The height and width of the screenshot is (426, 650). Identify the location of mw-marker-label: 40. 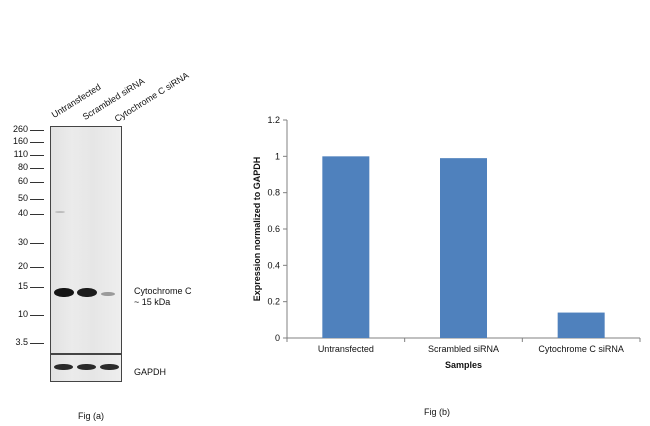
(22, 213).